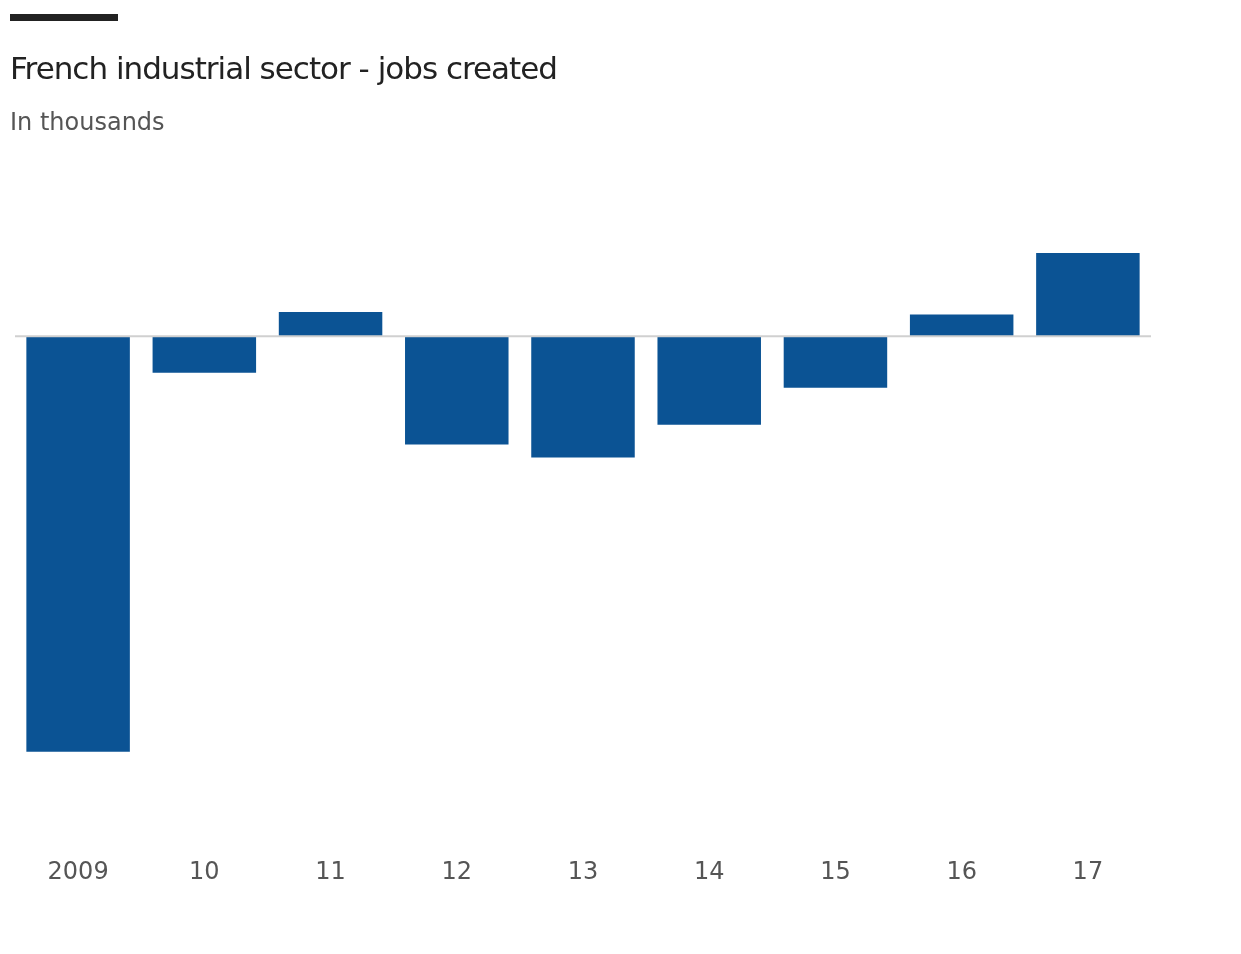  Describe the element at coordinates (204, 870) in the screenshot. I see `x-tick-label: 10` at that location.